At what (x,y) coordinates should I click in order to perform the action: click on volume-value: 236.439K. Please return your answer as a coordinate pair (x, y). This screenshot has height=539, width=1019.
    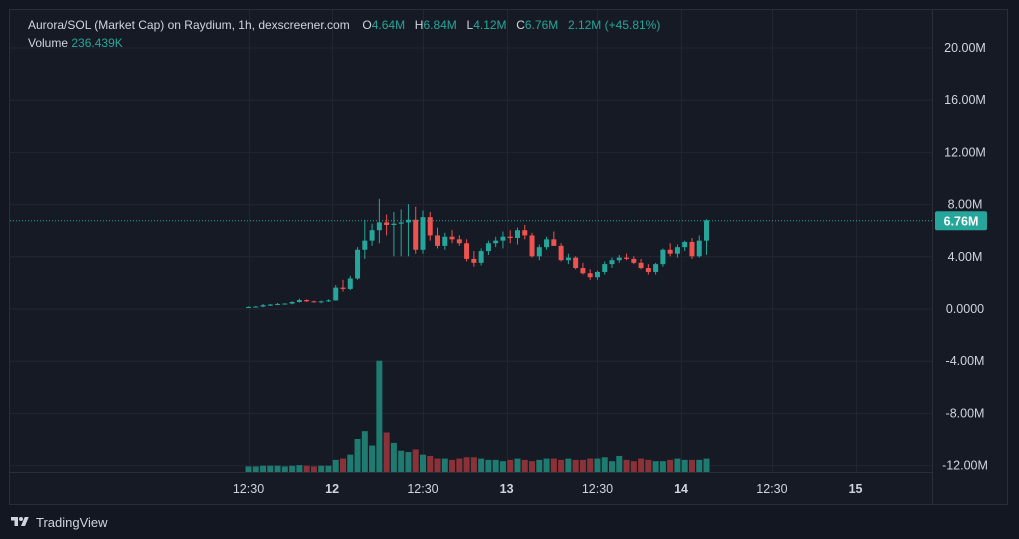
    Looking at the image, I should click on (97, 43).